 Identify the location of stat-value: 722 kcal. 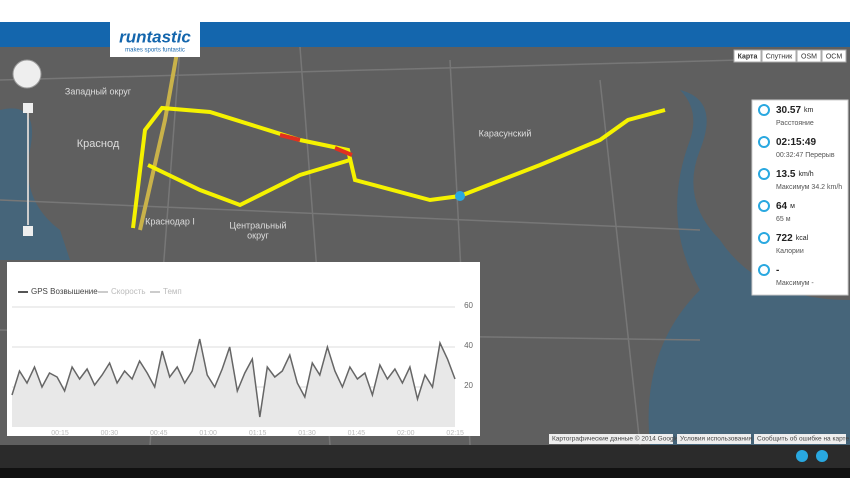
(792, 238).